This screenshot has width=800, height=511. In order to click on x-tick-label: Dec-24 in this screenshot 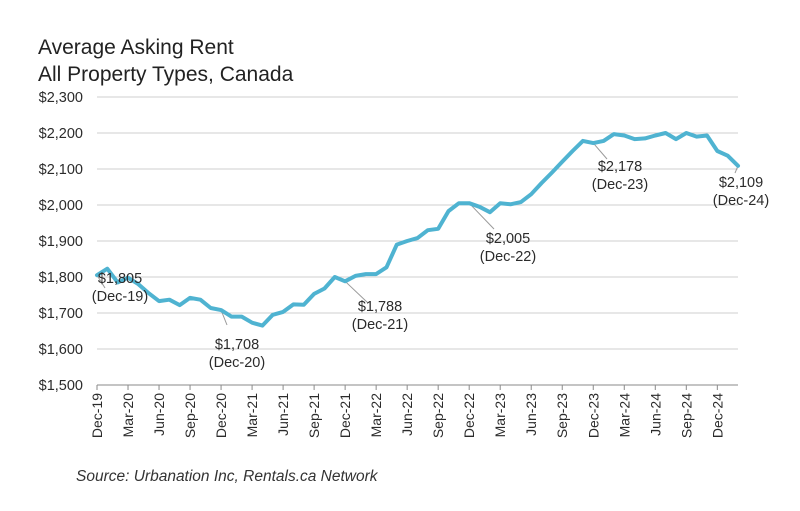, I will do `click(717, 415)`.